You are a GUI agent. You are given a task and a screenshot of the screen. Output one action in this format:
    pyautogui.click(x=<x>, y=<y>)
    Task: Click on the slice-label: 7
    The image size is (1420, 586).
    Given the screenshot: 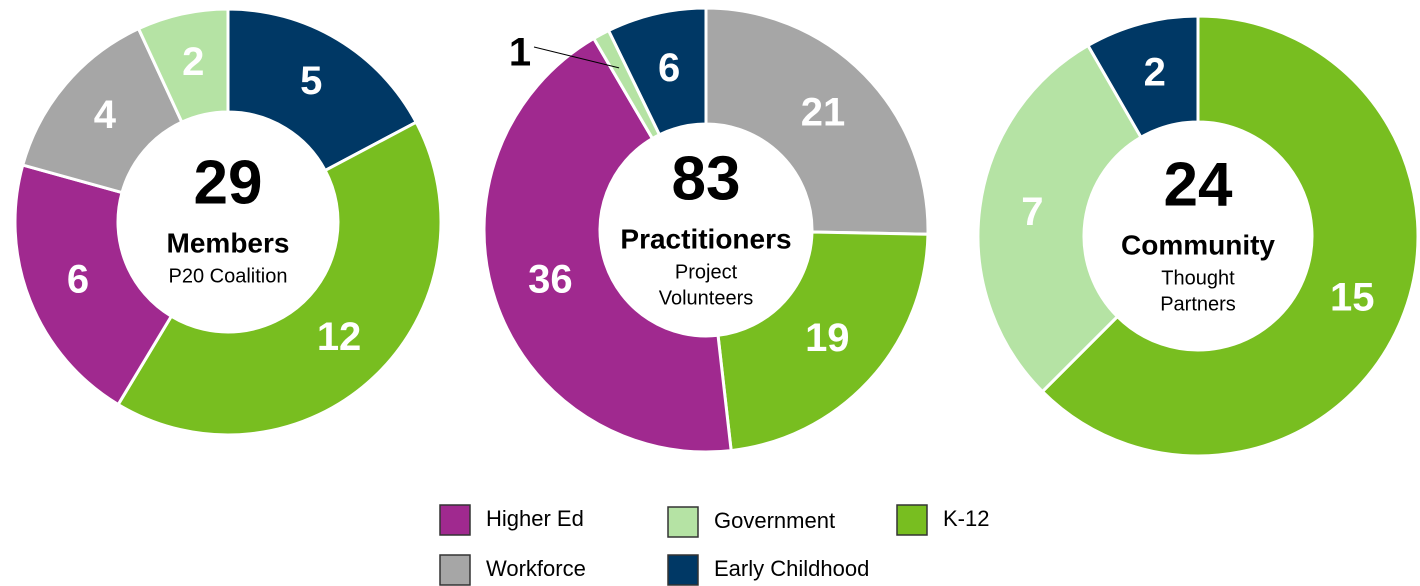 What is the action you would take?
    pyautogui.click(x=1032, y=212)
    